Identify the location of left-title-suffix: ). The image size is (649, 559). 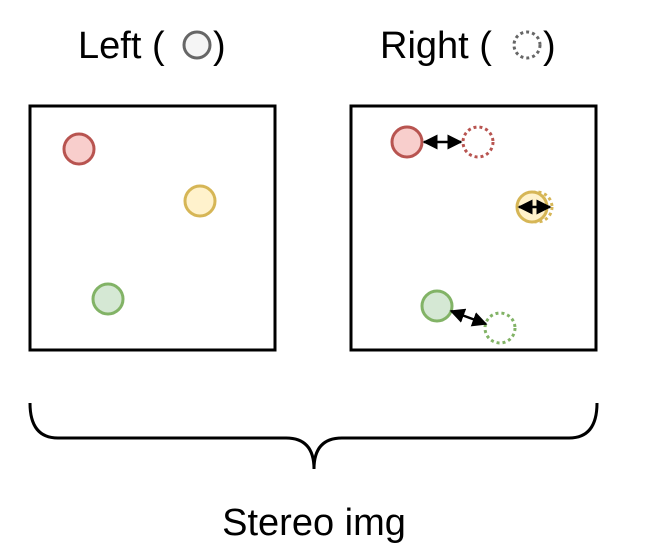
(219, 46).